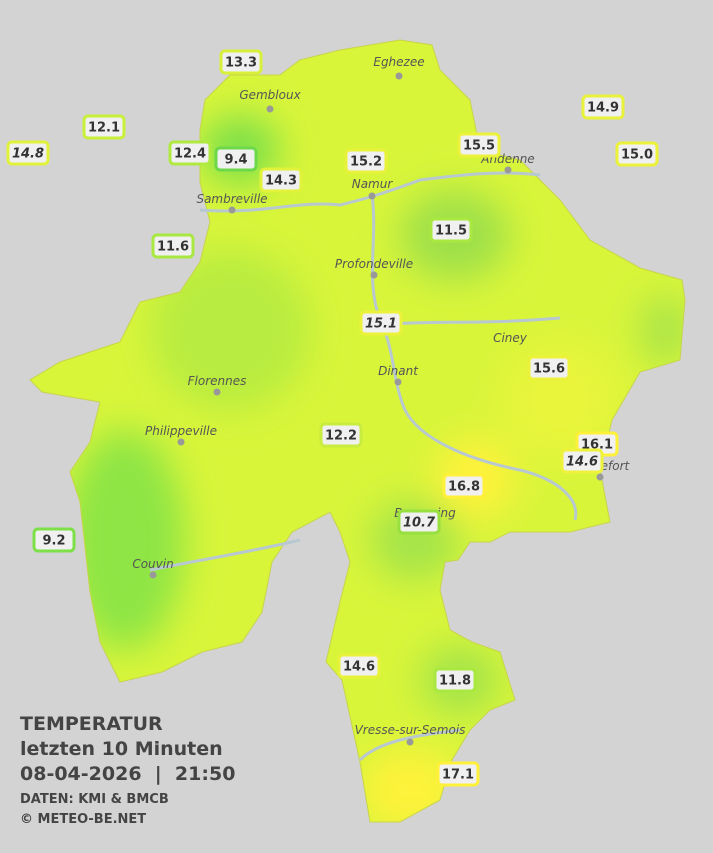 The height and width of the screenshot is (853, 713). I want to click on station-value: 15.1, so click(381, 324).